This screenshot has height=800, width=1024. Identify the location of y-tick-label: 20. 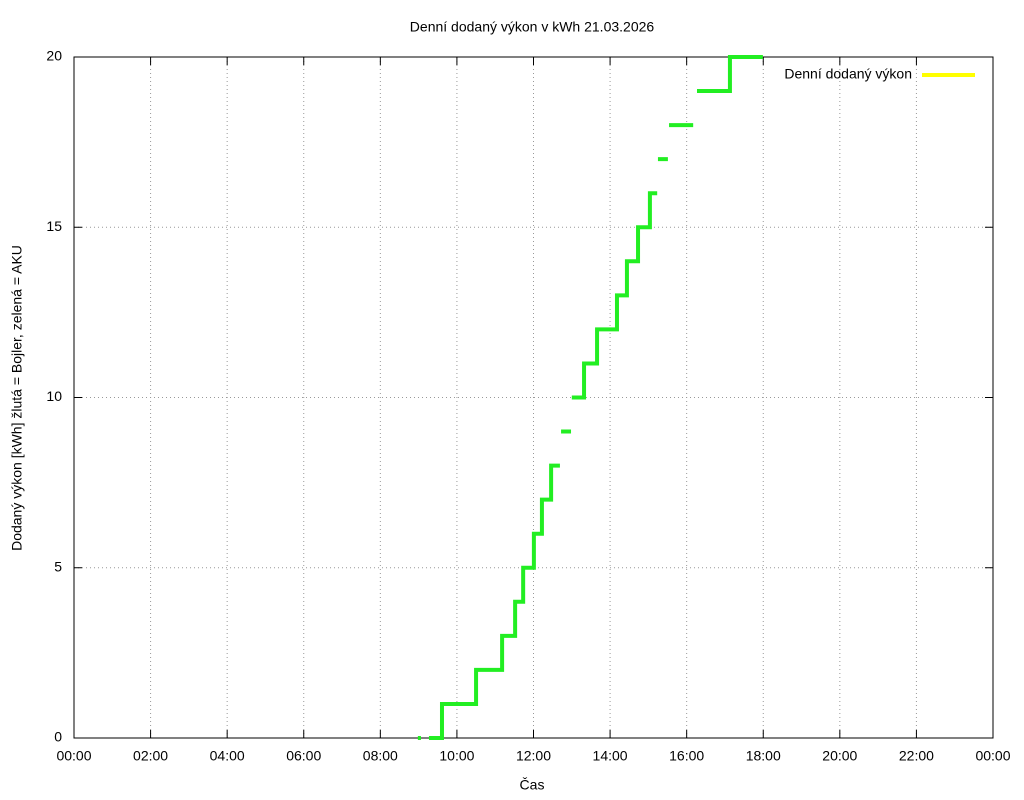
(54, 56).